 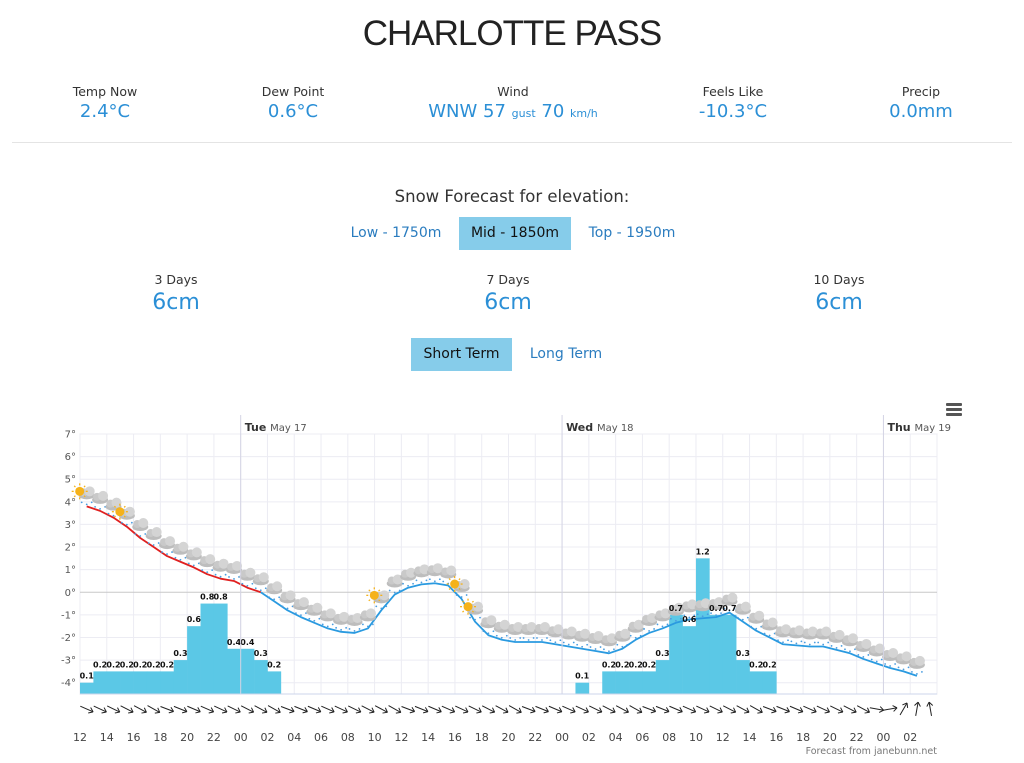 What do you see at coordinates (513, 103) in the screenshot?
I see `stat-wind: Wind WNW 57 gust 70 km/h` at bounding box center [513, 103].